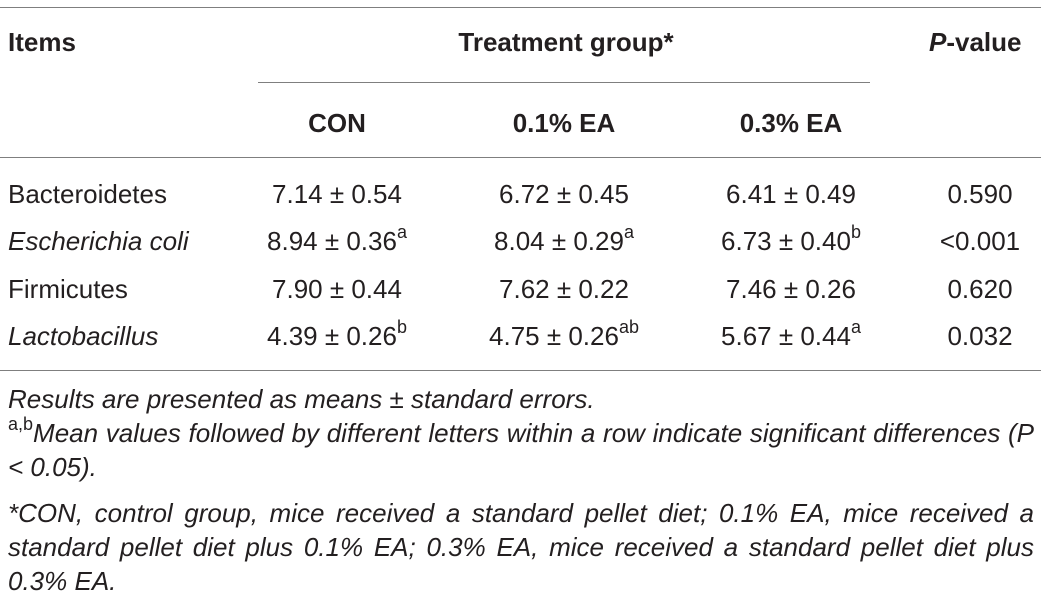 The image size is (1041, 607). I want to click on header-p-suffix: -value, so click(984, 42).